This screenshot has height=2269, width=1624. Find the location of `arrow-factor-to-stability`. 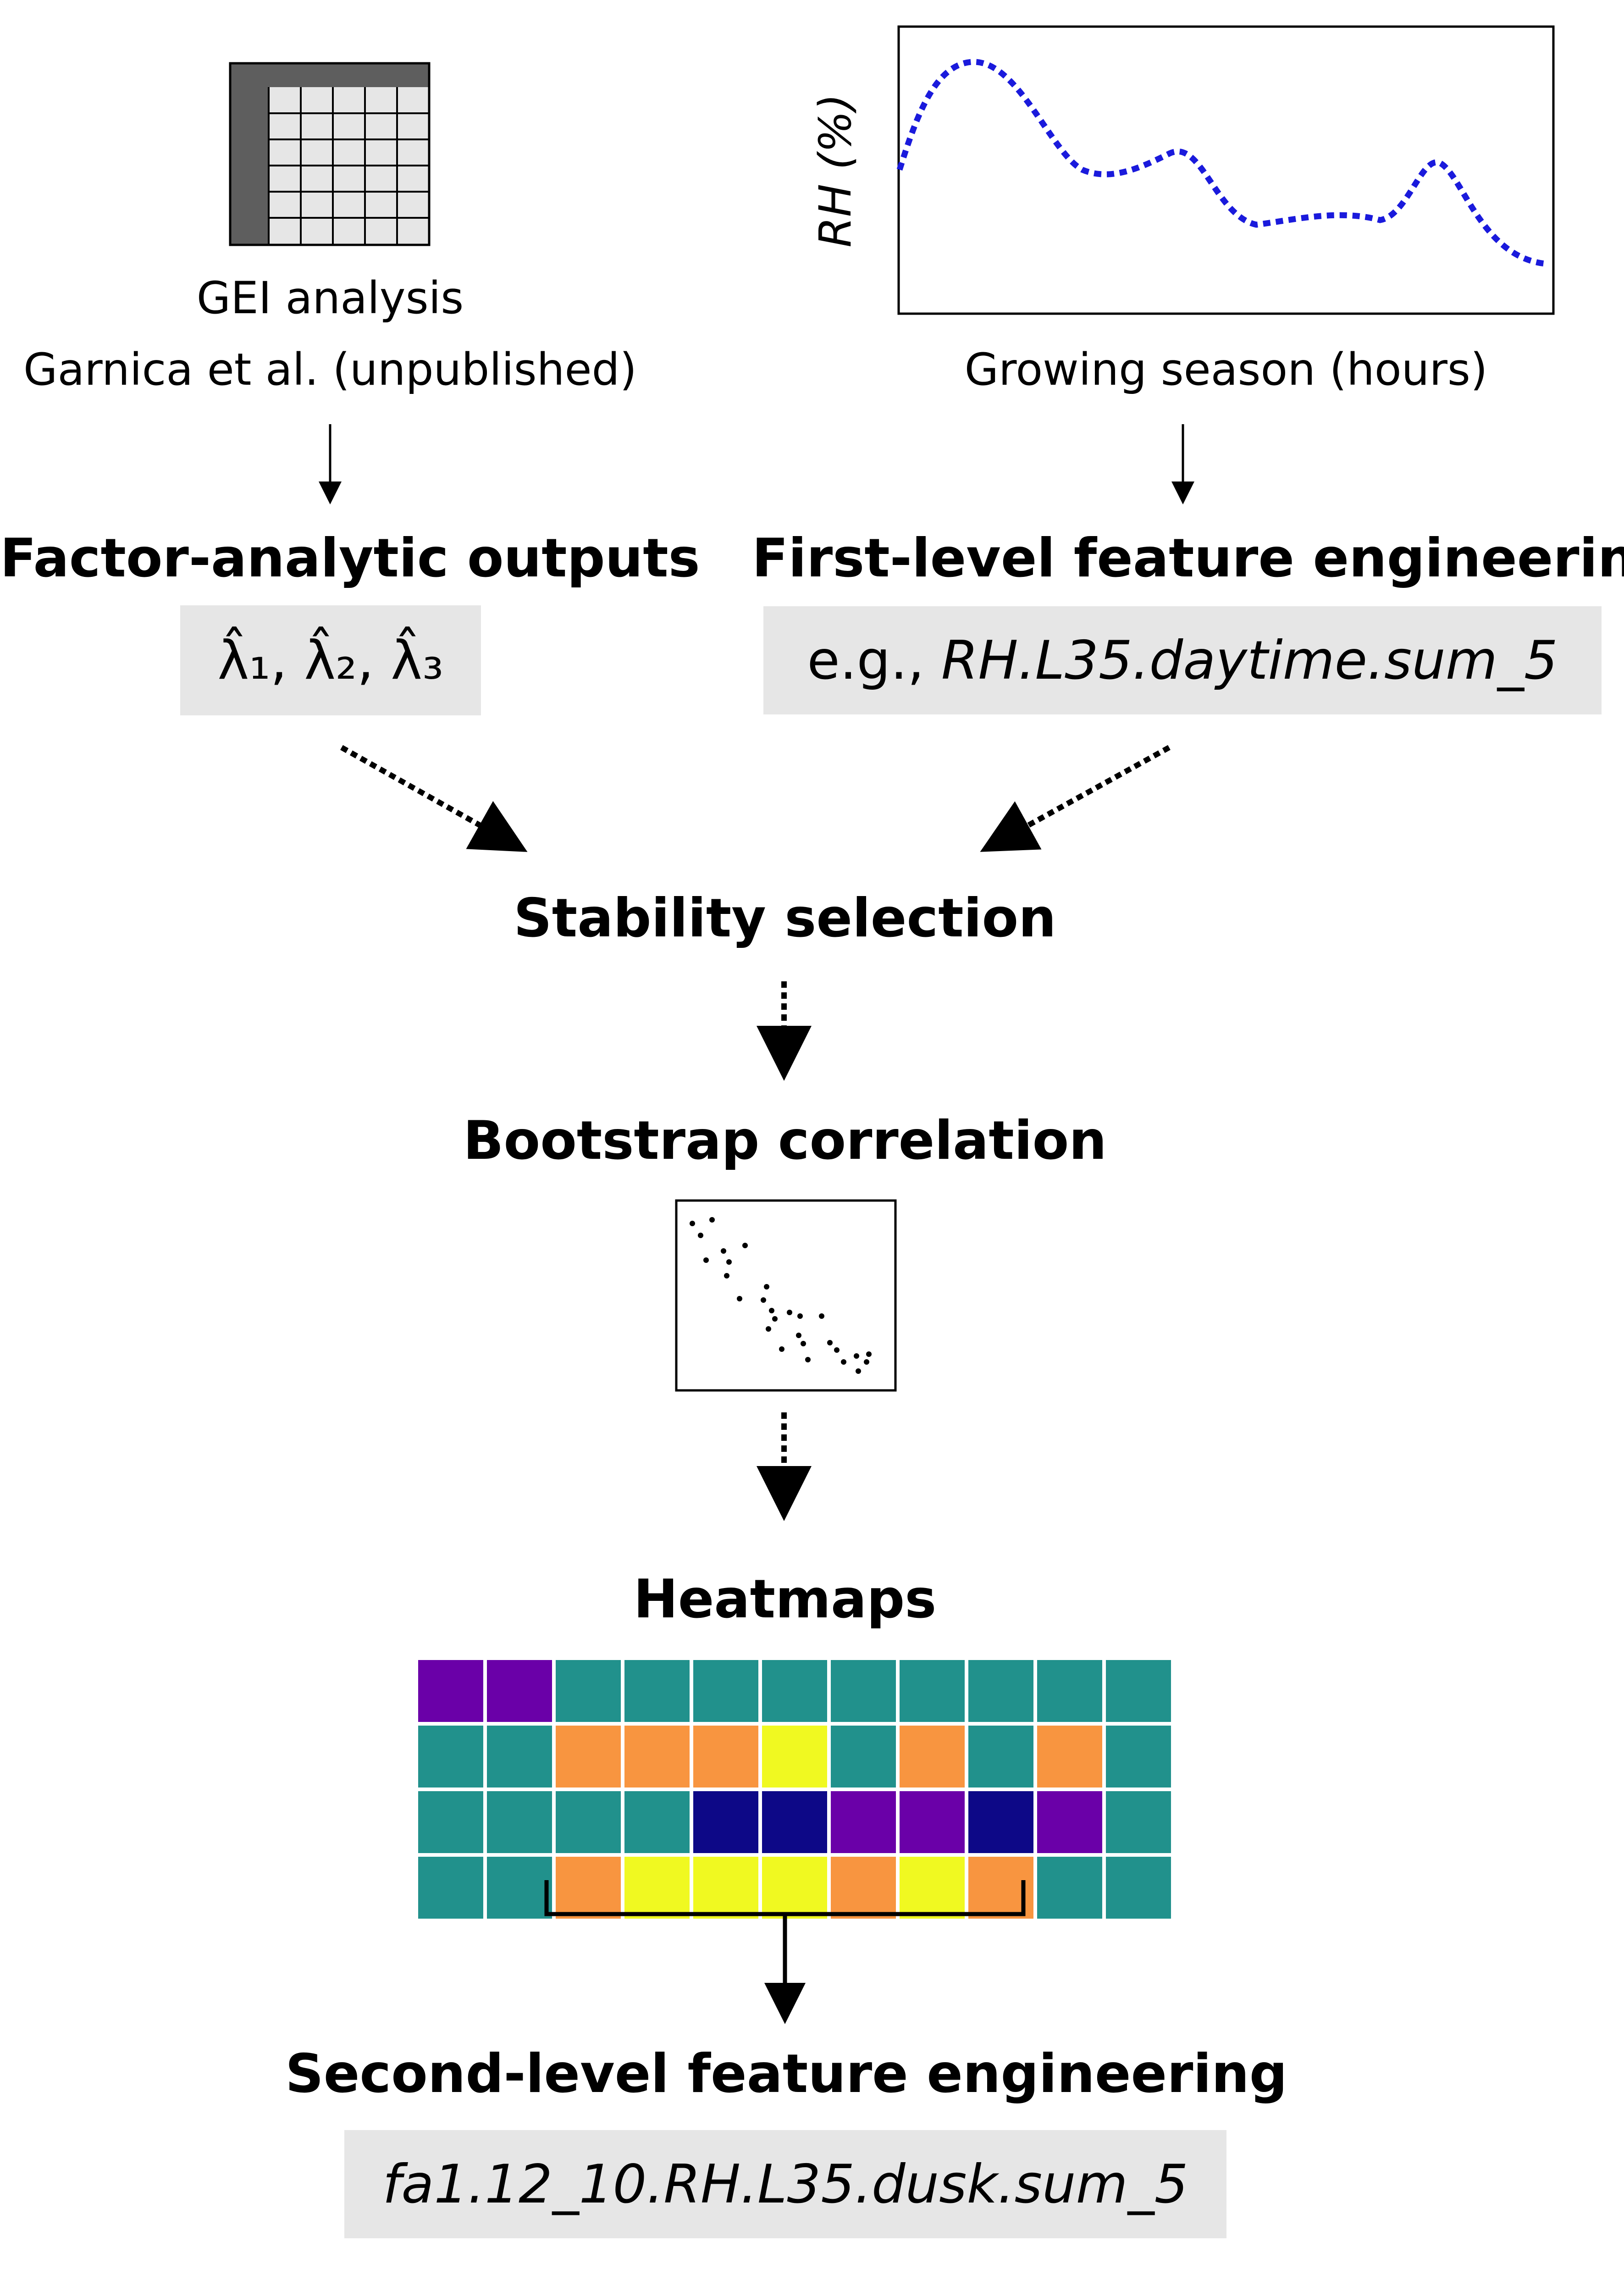

arrow-factor-to-stability is located at coordinates (434, 799).